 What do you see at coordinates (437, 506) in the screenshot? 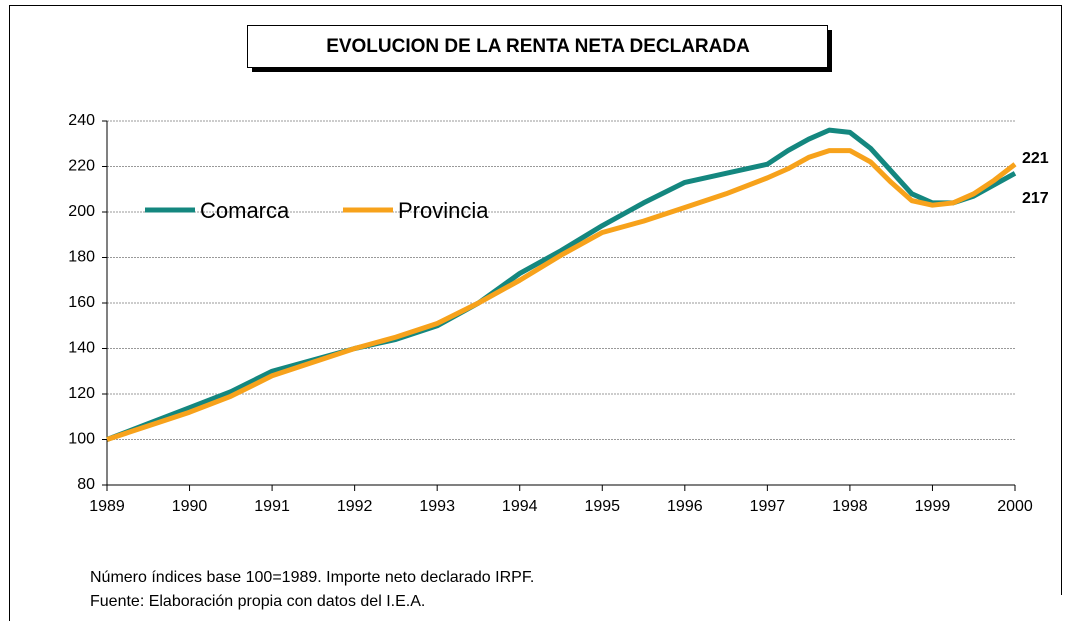
I see `x-tick-label: 1993` at bounding box center [437, 506].